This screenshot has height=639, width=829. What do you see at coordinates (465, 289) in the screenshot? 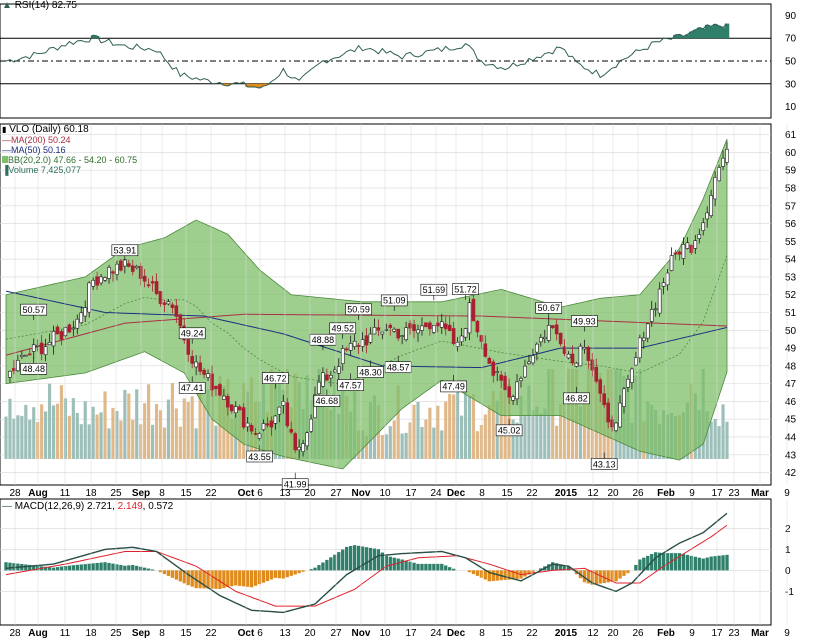
I see `annotation-label: 51.72` at bounding box center [465, 289].